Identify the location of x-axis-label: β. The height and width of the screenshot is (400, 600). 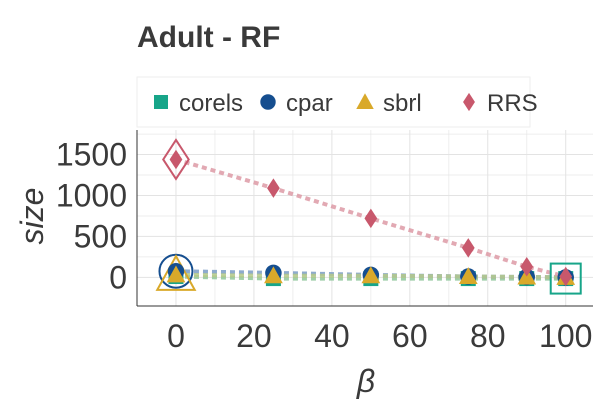
(365, 381).